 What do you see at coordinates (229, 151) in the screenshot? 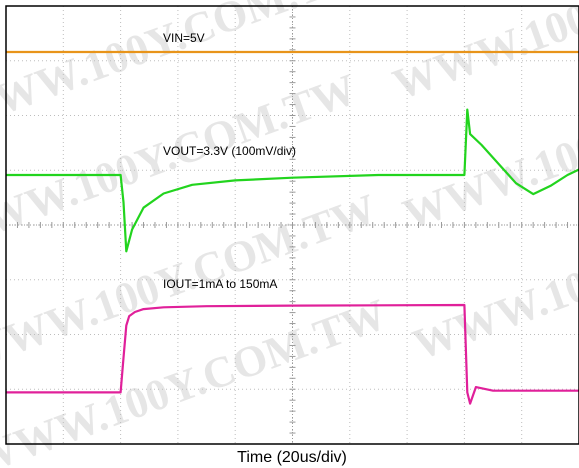
I see `series-label-vout: VOUT=3.3V (100mV/div)` at bounding box center [229, 151].